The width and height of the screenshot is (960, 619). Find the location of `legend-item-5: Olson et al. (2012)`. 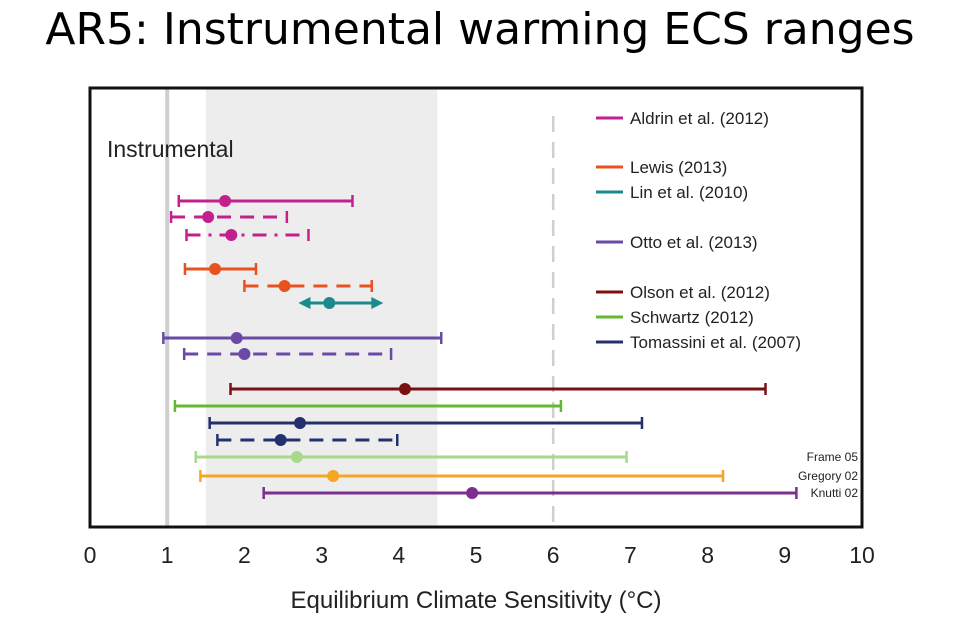

legend-item-5: Olson et al. (2012) is located at coordinates (683, 292).